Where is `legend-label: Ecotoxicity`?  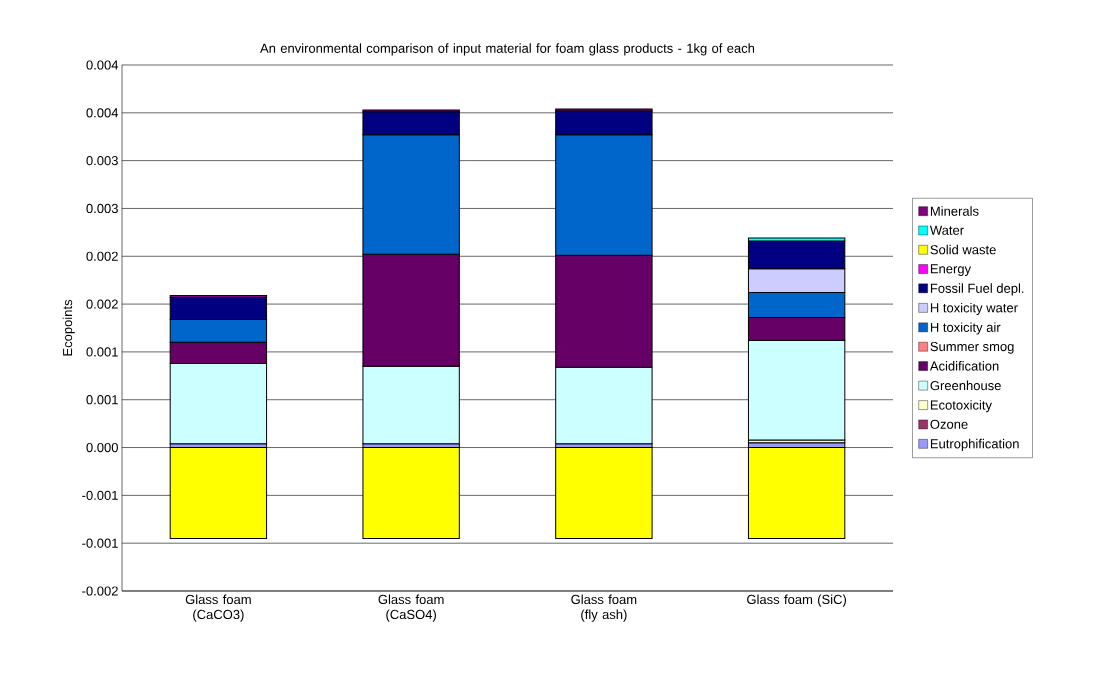 legend-label: Ecotoxicity is located at coordinates (961, 406).